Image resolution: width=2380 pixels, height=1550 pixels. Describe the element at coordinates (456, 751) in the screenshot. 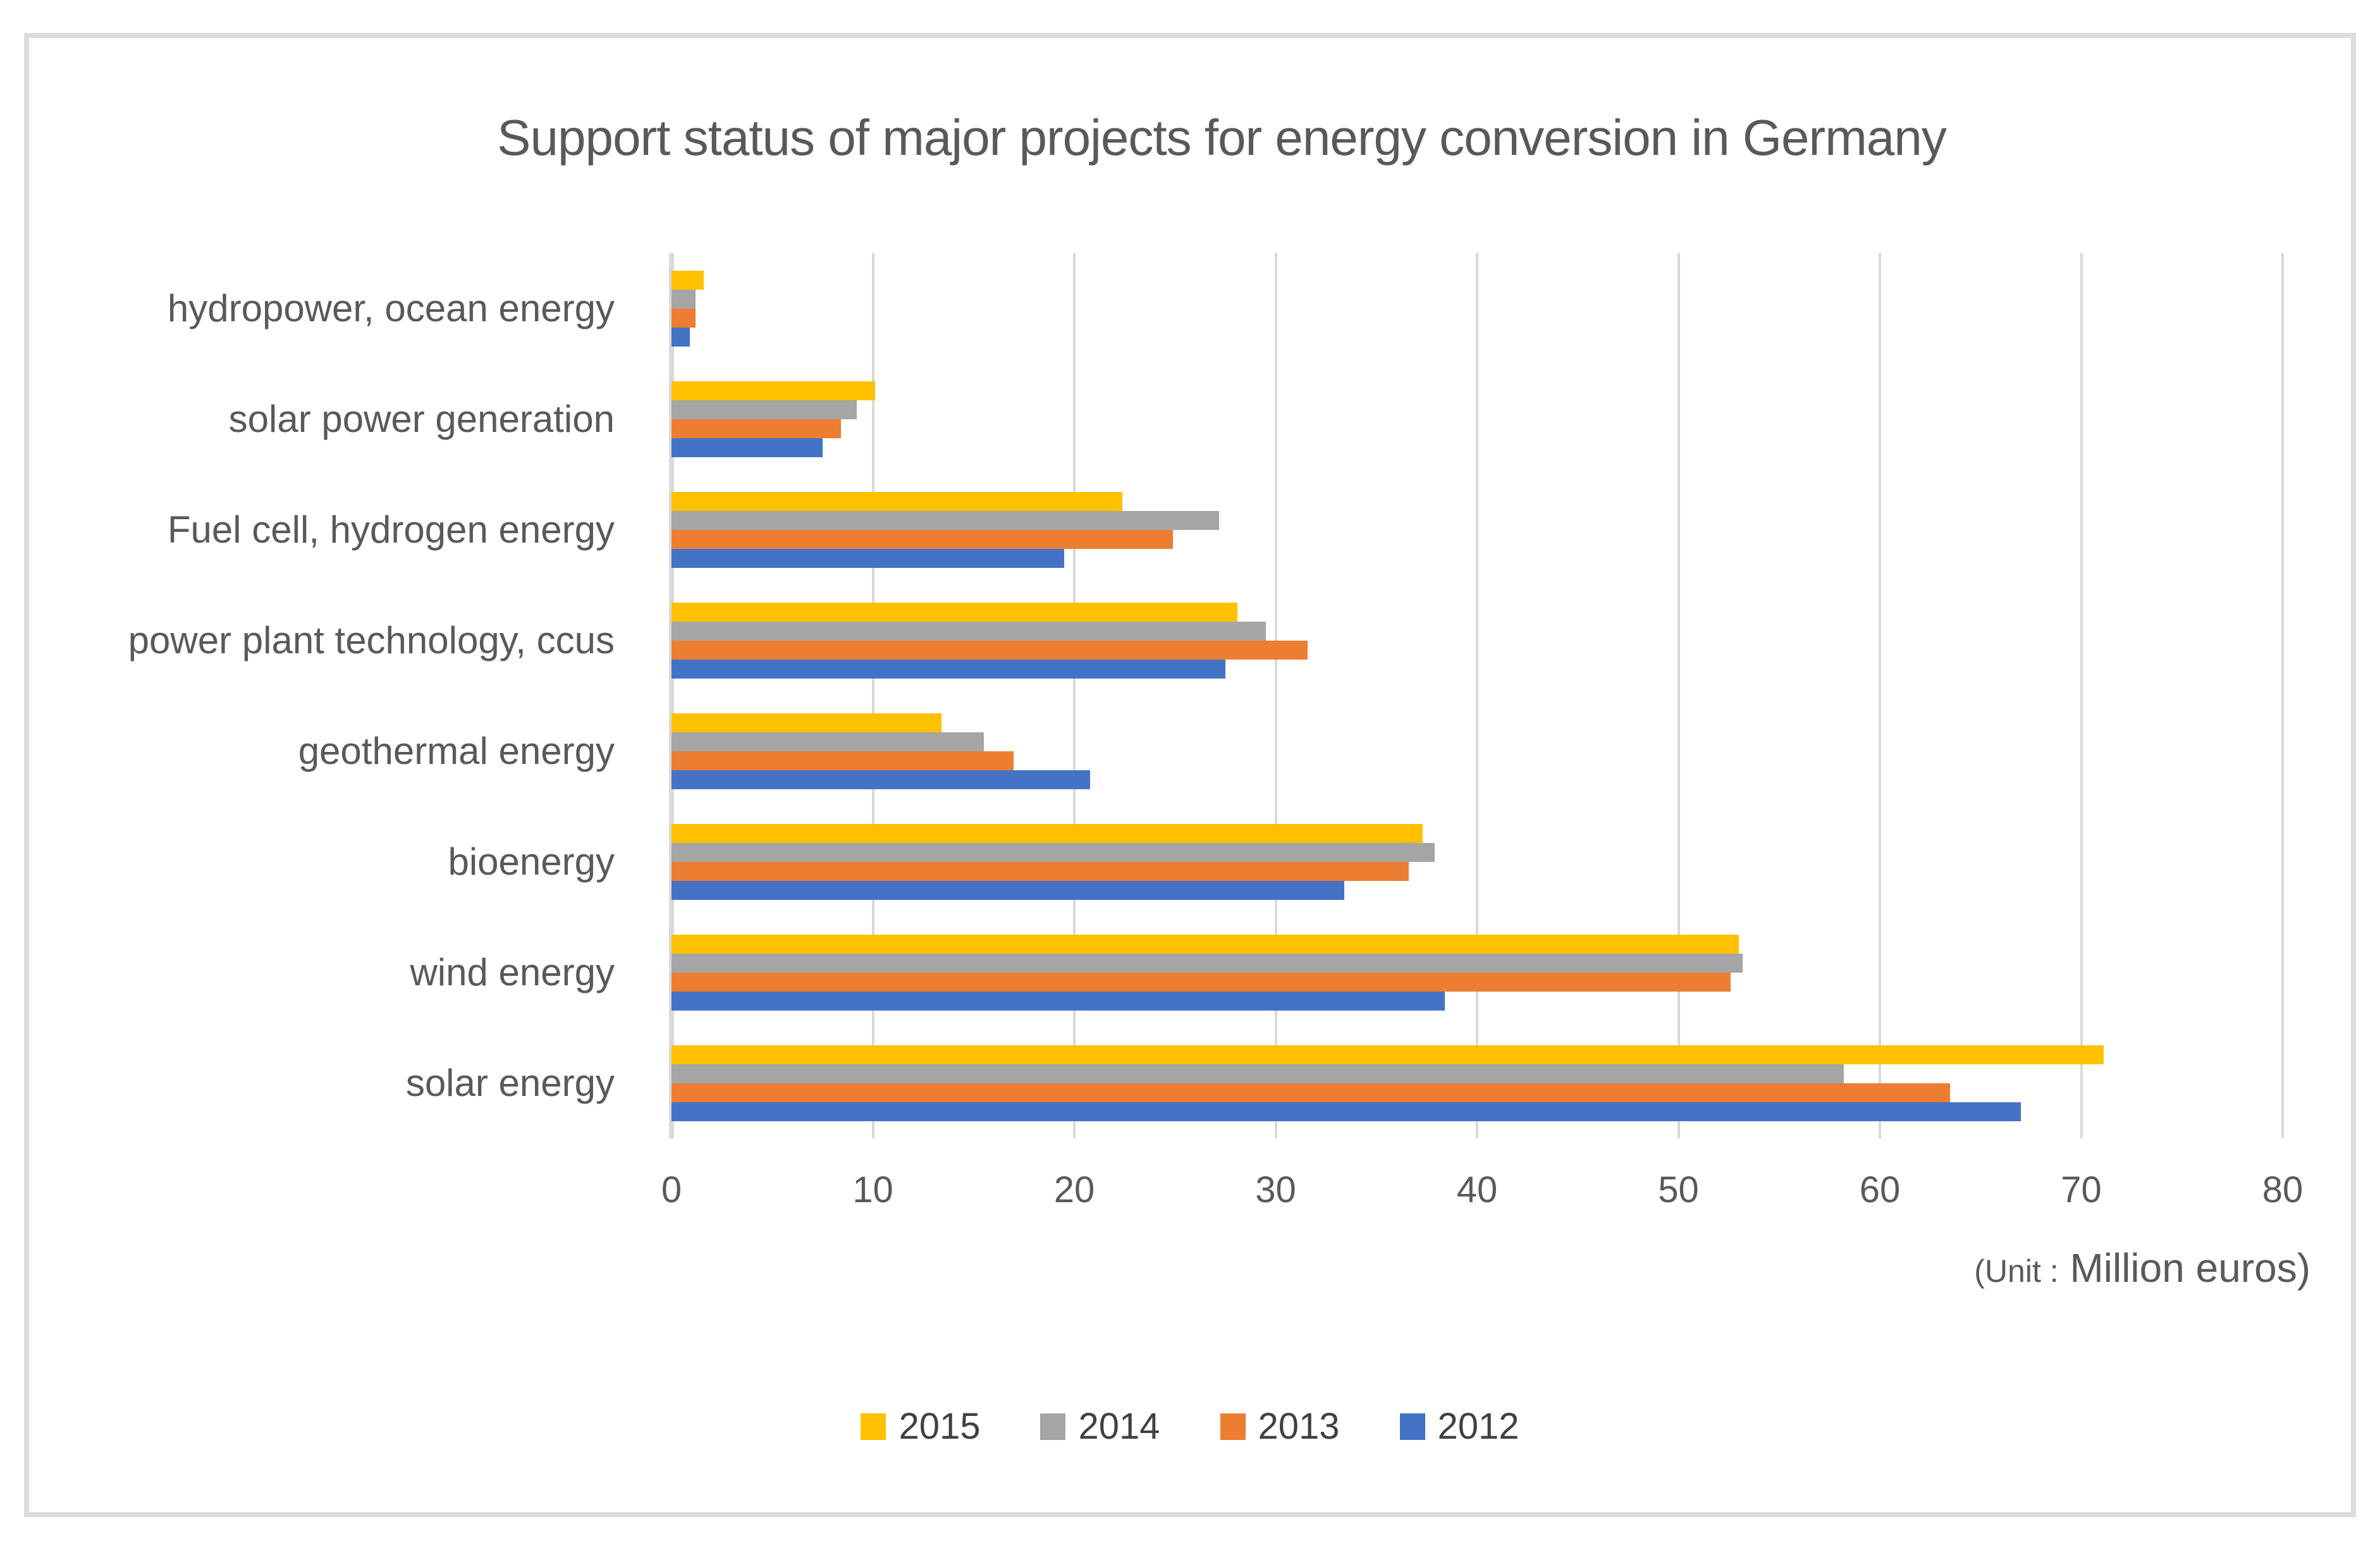

I see `category-label: geothermal energy` at that location.